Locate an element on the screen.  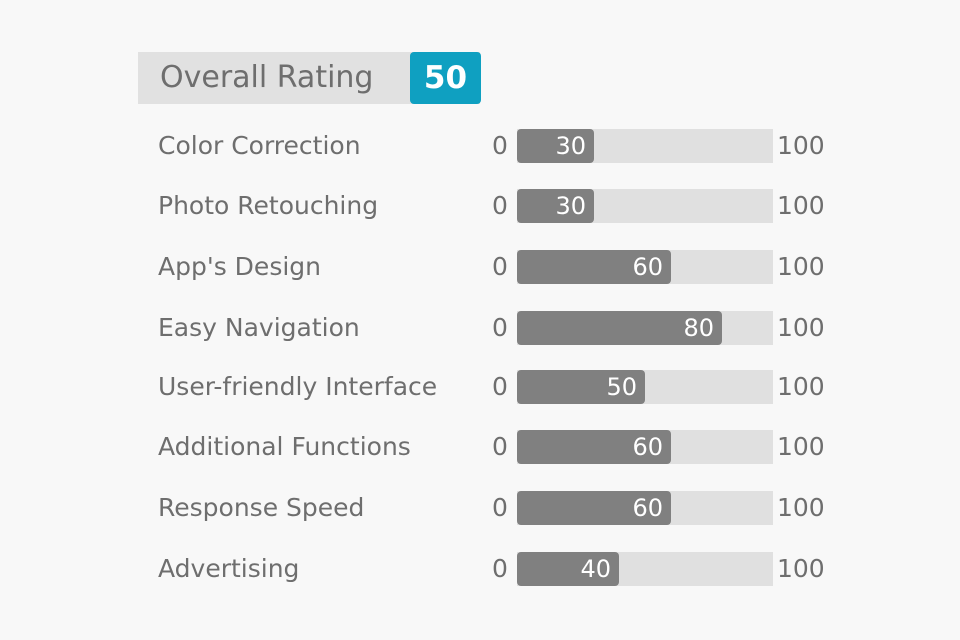
rating-bar-track: 40 is located at coordinates (645, 569).